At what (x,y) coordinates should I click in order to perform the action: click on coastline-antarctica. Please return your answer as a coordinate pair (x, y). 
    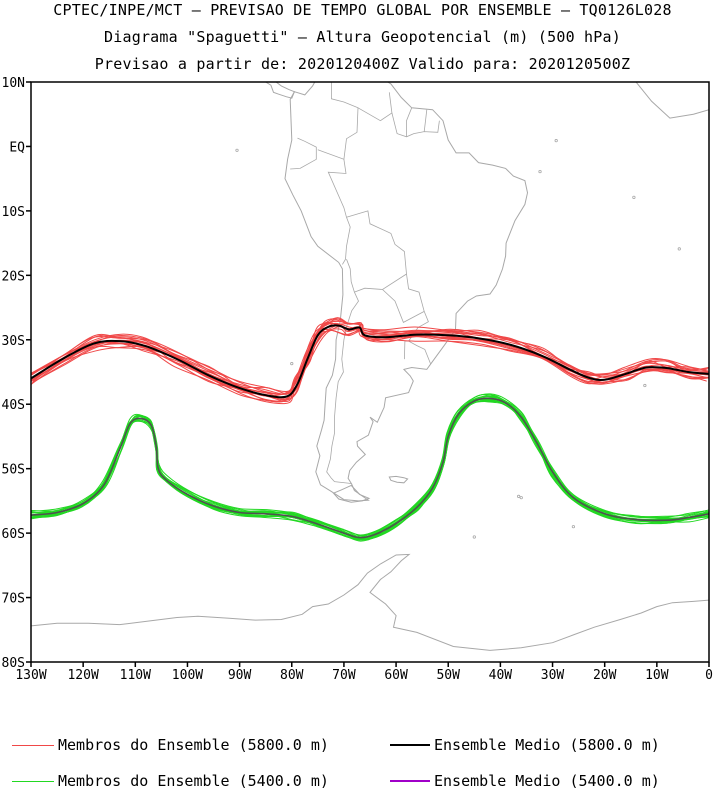
    Looking at the image, I should click on (370, 602).